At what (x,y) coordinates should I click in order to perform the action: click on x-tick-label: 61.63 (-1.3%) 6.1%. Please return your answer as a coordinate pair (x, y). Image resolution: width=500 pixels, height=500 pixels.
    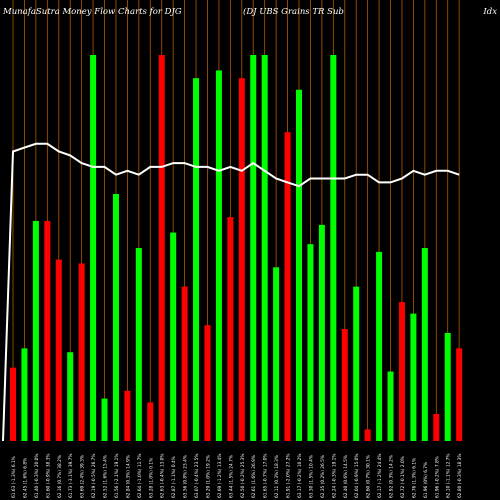
    Looking at the image, I should click on (14, 477).